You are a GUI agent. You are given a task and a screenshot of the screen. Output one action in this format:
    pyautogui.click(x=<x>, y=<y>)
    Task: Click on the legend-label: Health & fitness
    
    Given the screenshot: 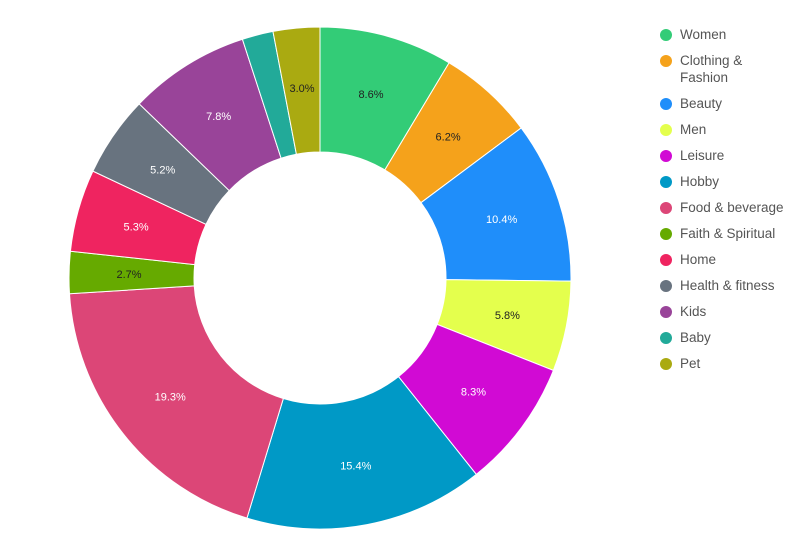 What is the action you would take?
    pyautogui.click(x=727, y=285)
    